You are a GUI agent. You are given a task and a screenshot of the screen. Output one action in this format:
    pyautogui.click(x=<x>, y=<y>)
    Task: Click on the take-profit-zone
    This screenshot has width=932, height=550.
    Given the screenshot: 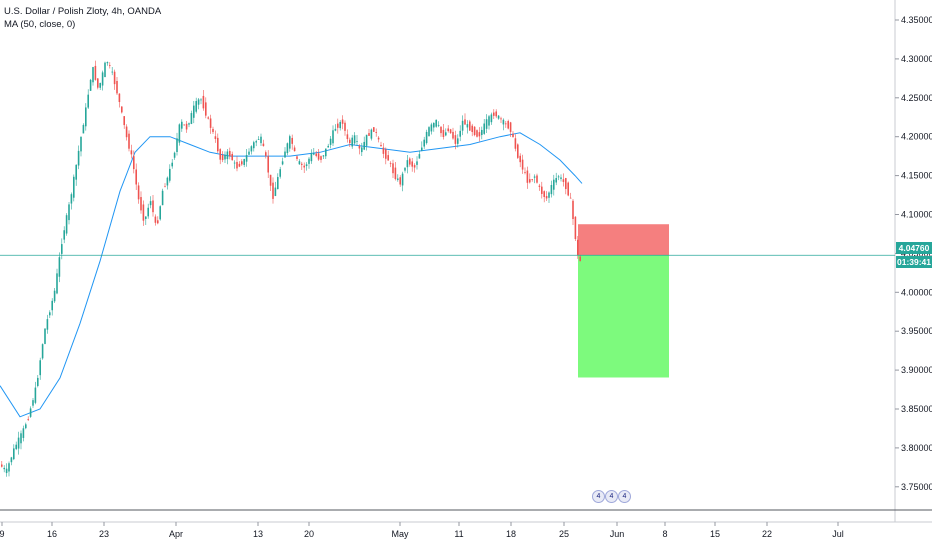 What is the action you would take?
    pyautogui.click(x=623, y=316)
    